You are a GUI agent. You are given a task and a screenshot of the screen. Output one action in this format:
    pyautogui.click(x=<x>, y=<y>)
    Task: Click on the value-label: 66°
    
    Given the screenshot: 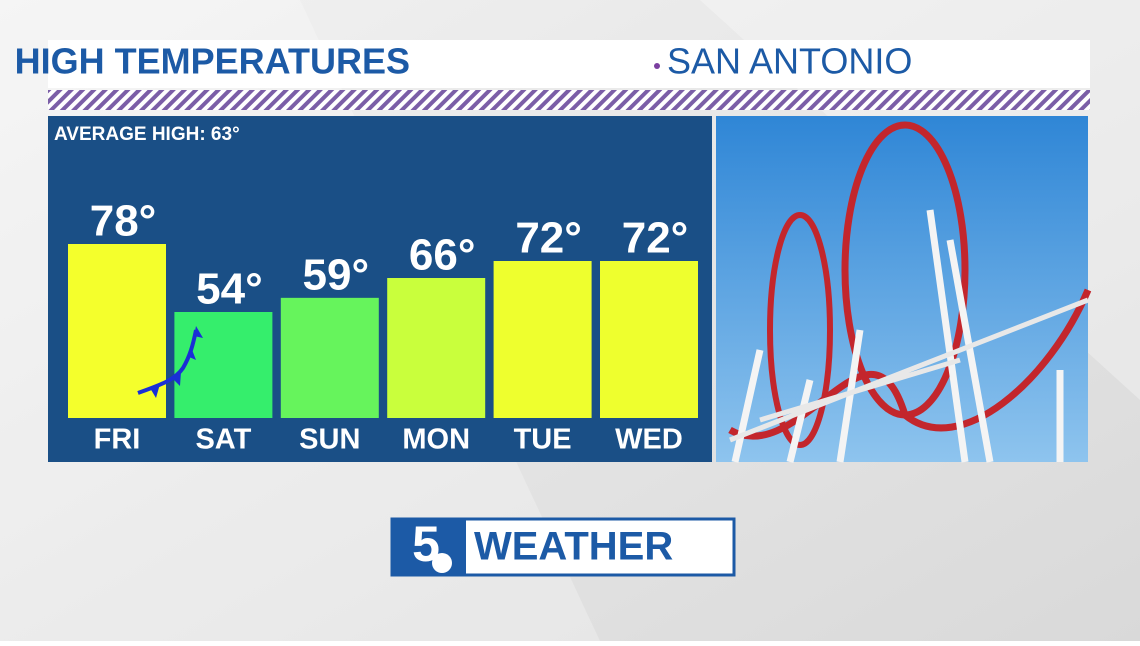 What is the action you would take?
    pyautogui.click(x=442, y=255)
    